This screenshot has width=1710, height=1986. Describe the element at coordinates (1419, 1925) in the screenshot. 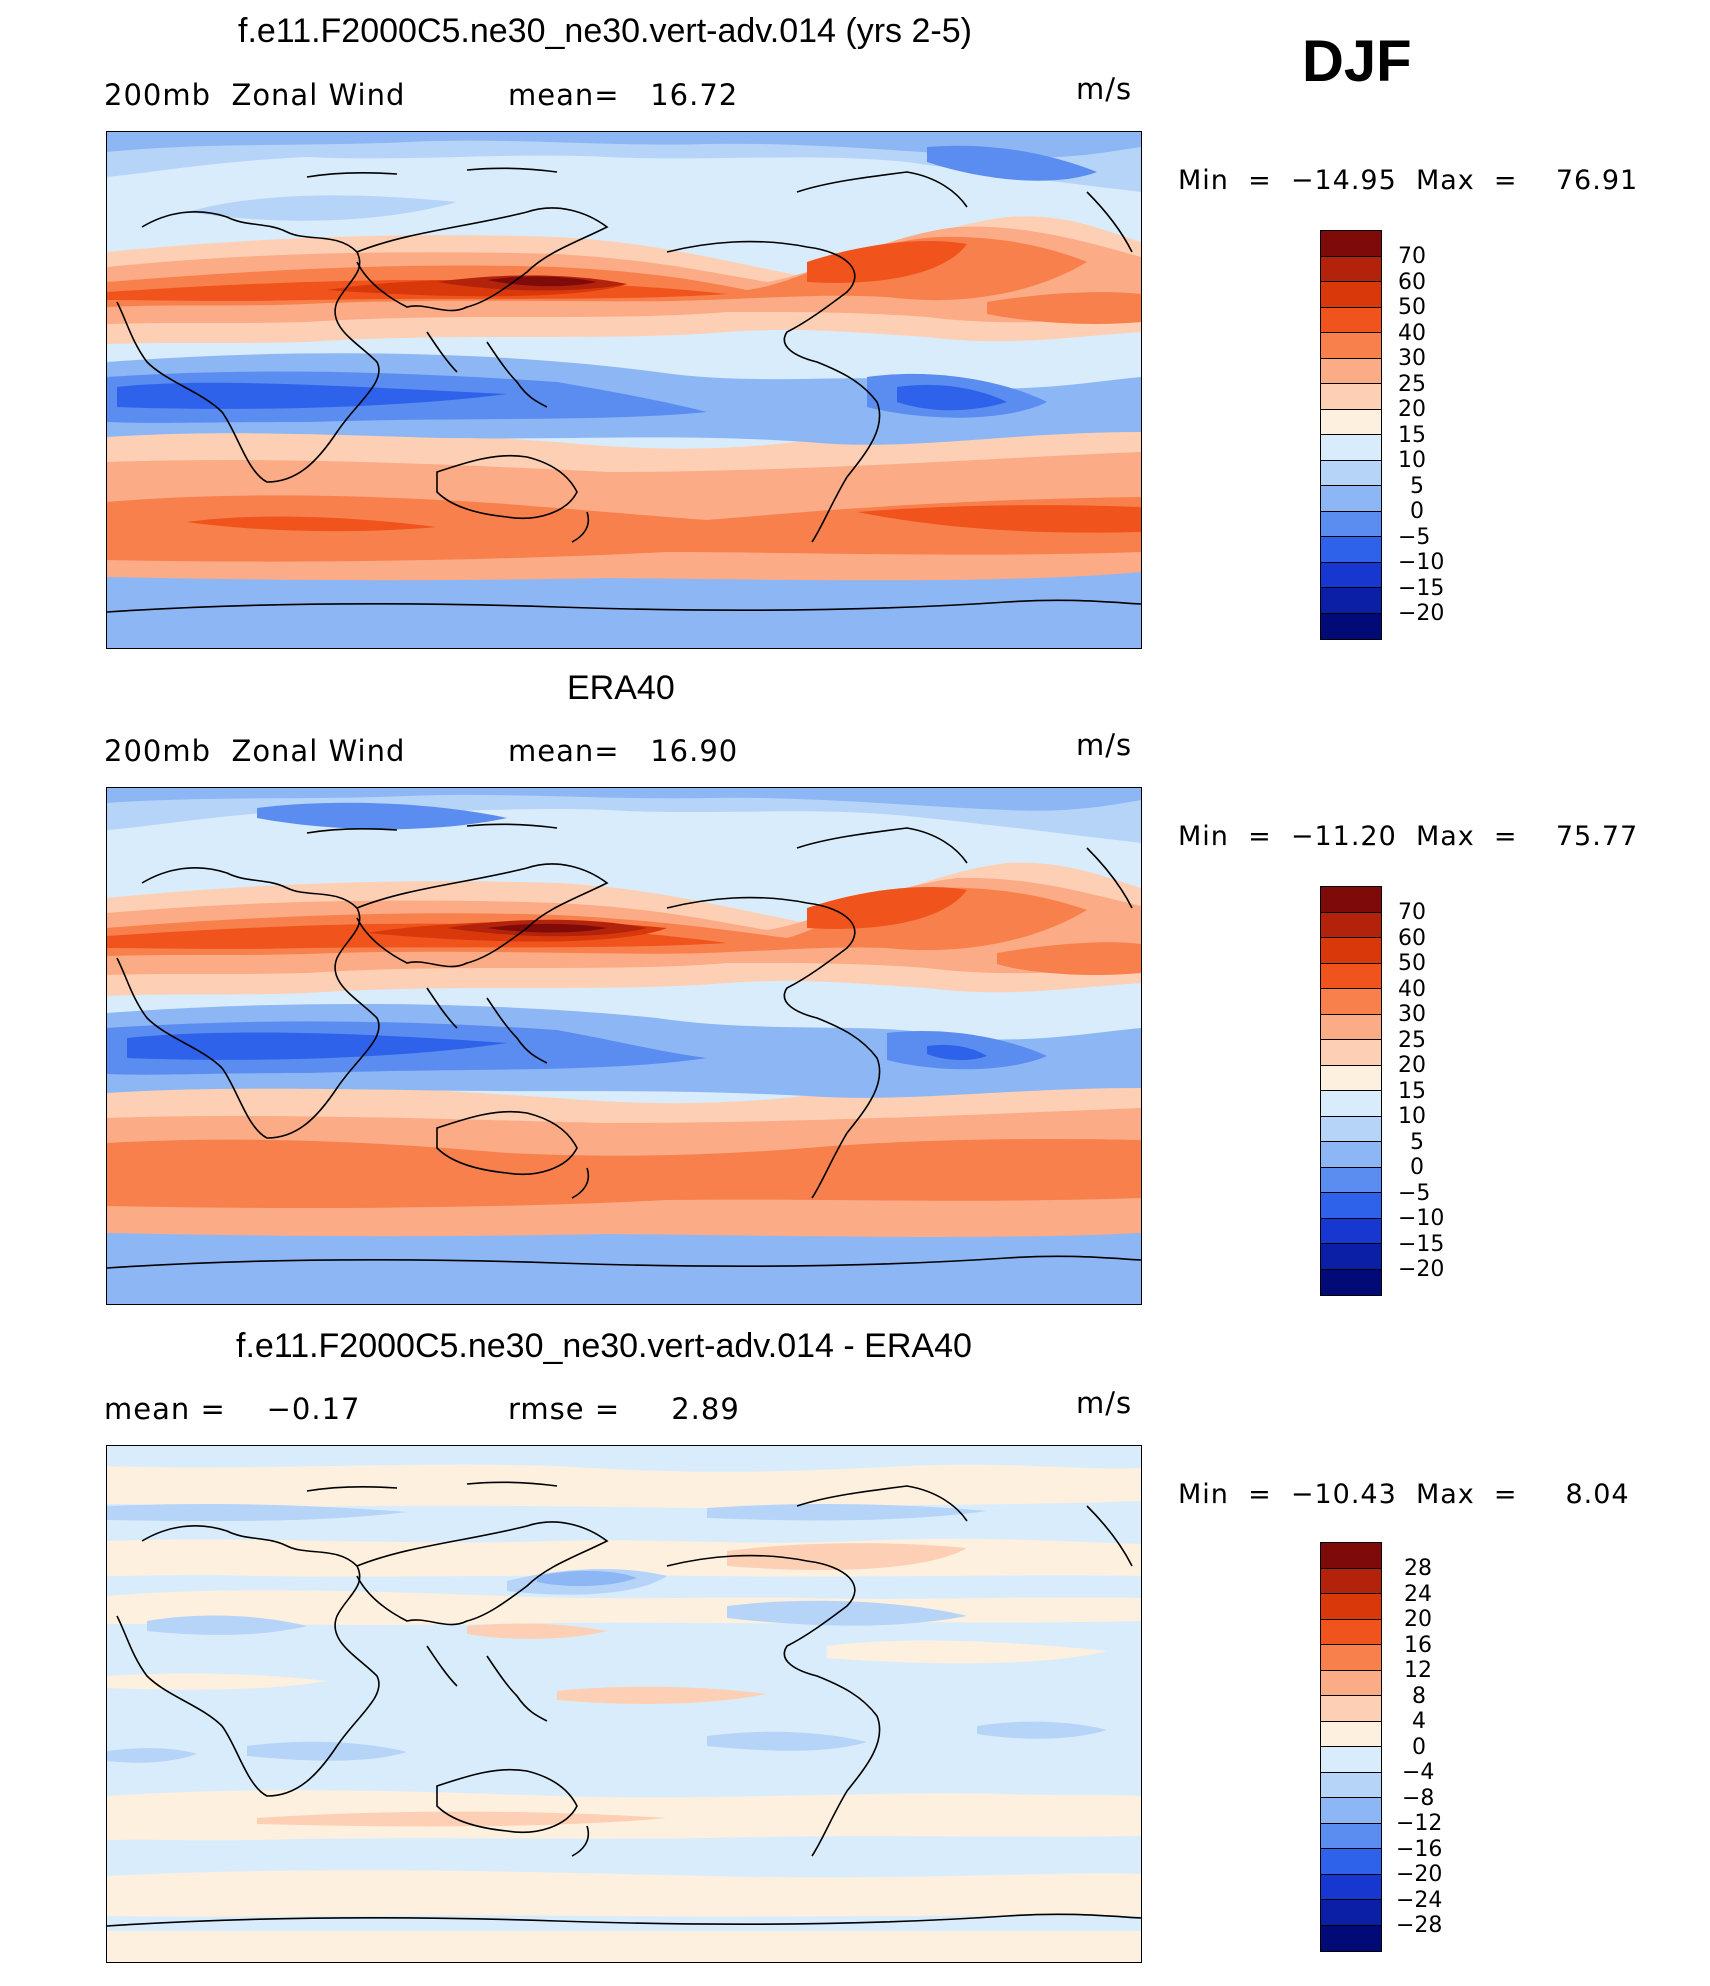

I see `colorbar-tick: −28` at that location.